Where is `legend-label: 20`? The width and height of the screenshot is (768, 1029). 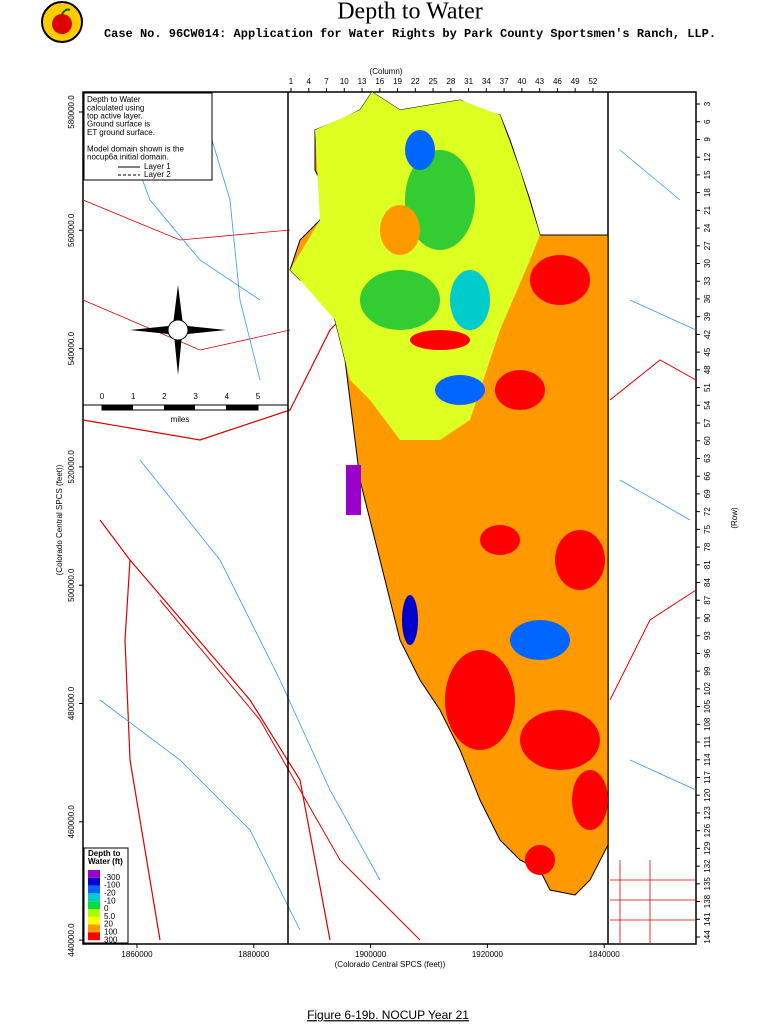
legend-label: 20 is located at coordinates (108, 924).